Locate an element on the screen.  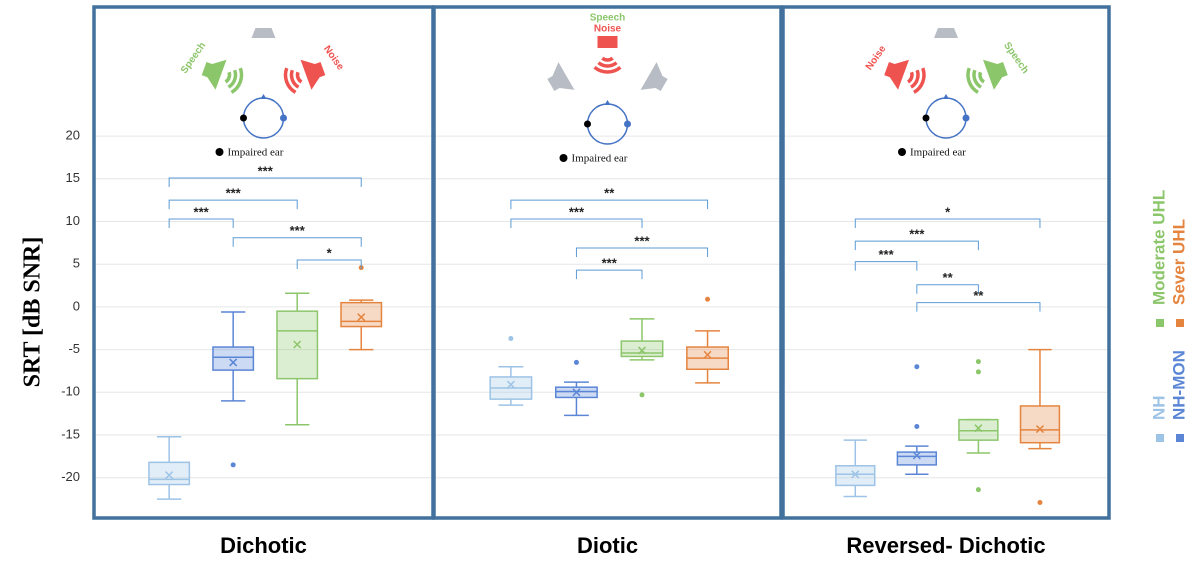
panel-title: Diotic is located at coordinates (607, 545).